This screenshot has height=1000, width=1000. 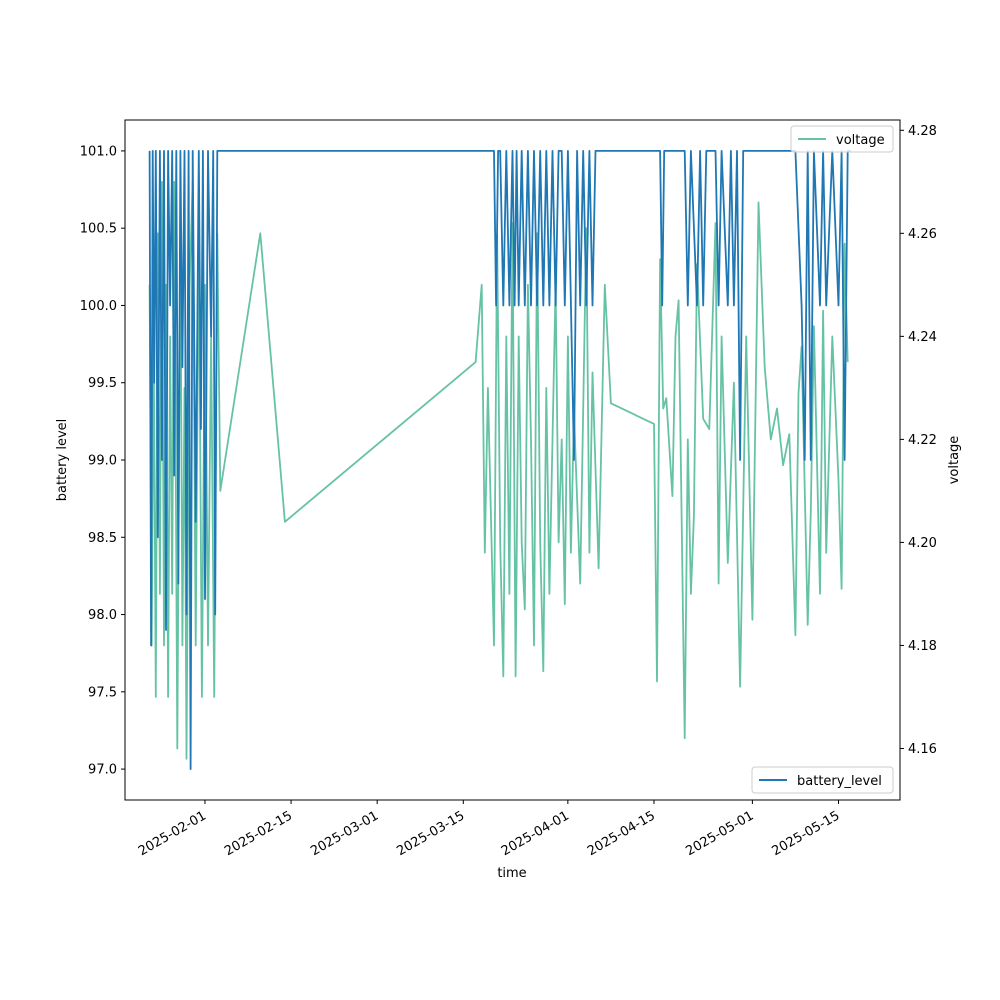 What do you see at coordinates (954, 460) in the screenshot?
I see `right-y-axis-label: voltage` at bounding box center [954, 460].